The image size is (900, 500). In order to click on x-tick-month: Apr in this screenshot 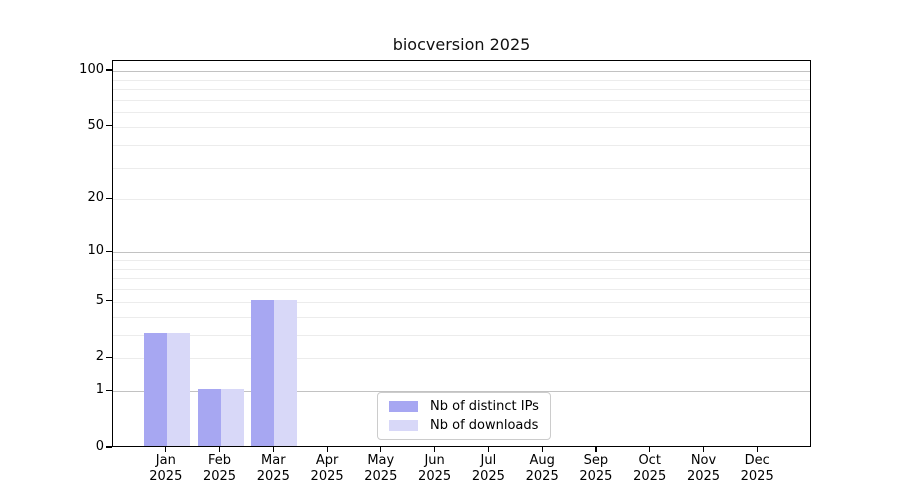, I will do `click(327, 460)`.